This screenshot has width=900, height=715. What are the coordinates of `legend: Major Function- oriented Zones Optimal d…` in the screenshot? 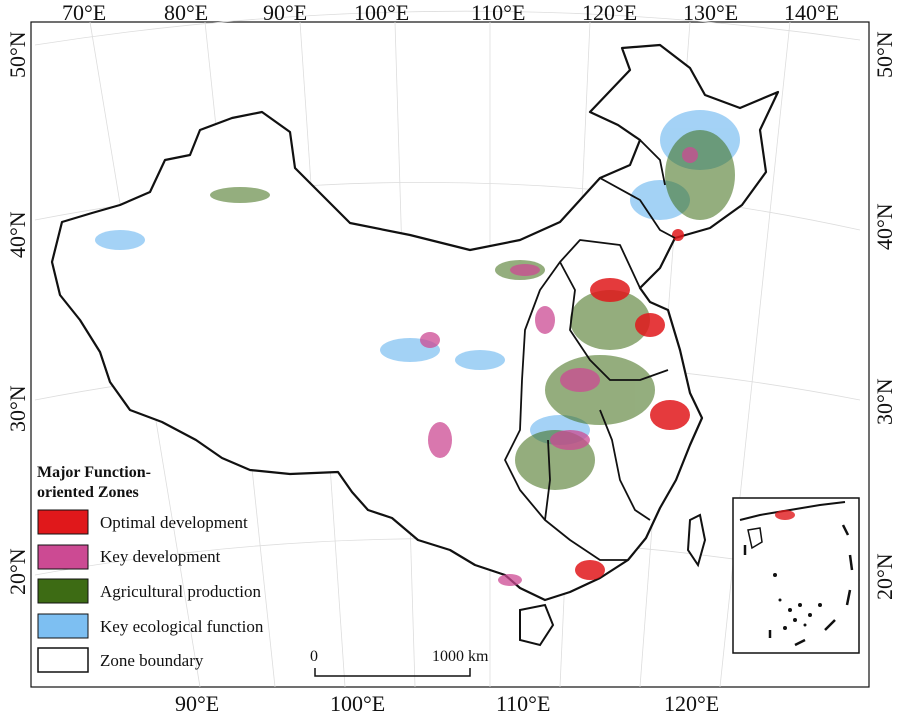 It's located at (150, 568).